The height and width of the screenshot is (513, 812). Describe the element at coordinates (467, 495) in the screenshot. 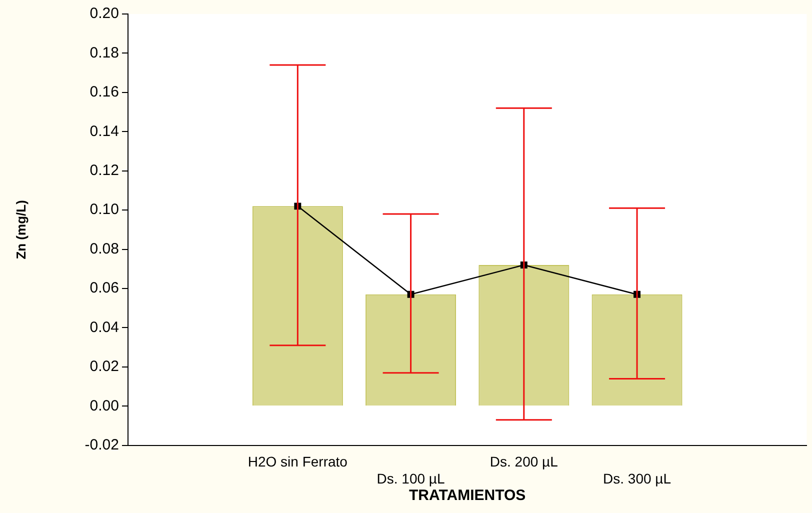

I see `x-axis-title: TRATAMIENTOS` at that location.